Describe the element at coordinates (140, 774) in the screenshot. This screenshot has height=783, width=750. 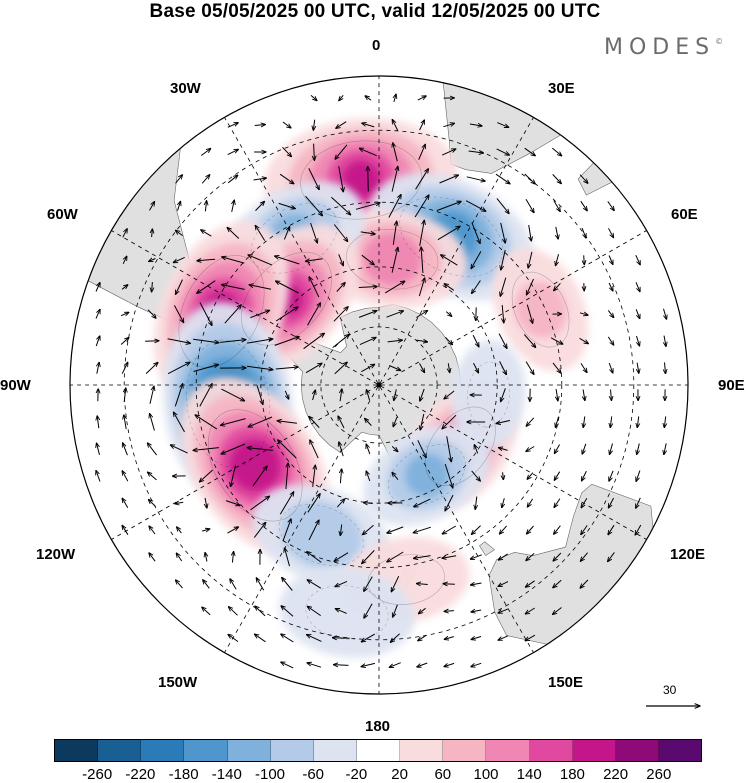
I see `colorbar-tick-label: -220` at that location.